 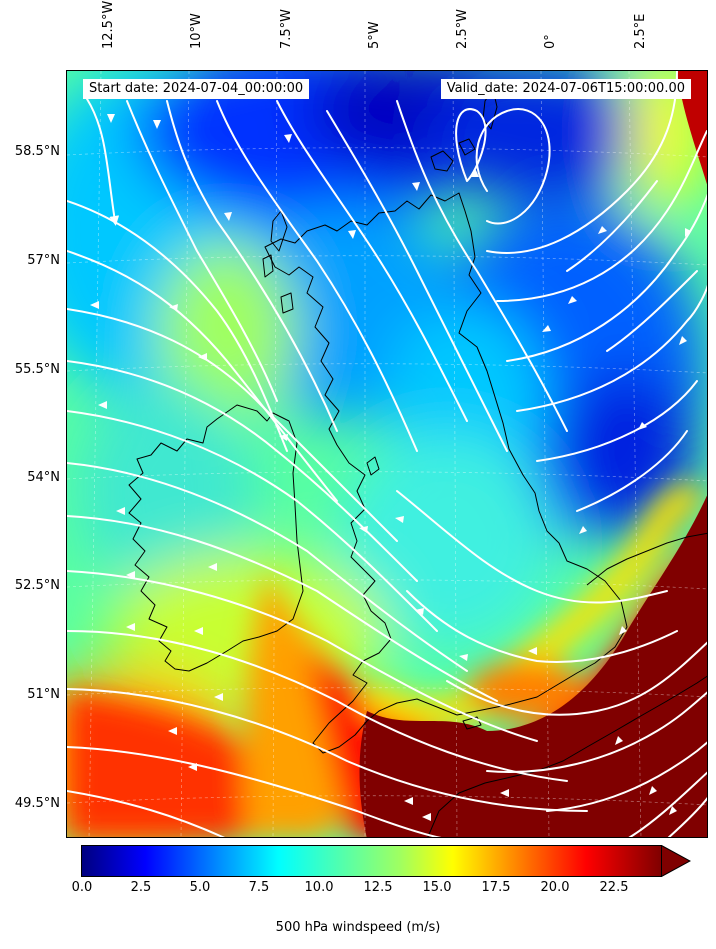 I want to click on colorbar-tick: 15.0, so click(x=437, y=887).